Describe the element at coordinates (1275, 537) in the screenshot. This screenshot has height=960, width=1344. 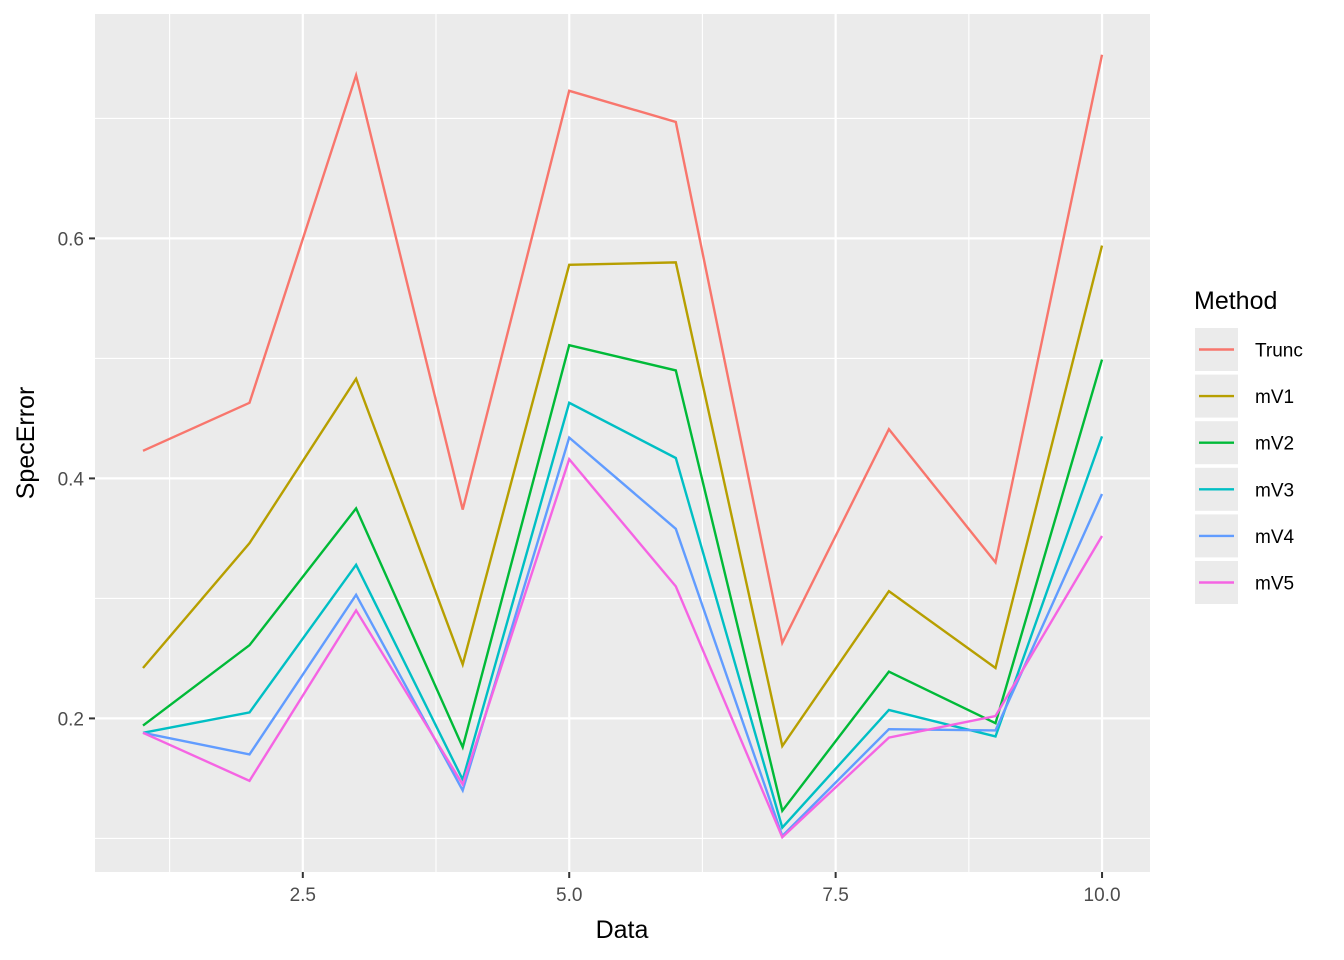
I see `legend-label: mV4` at that location.